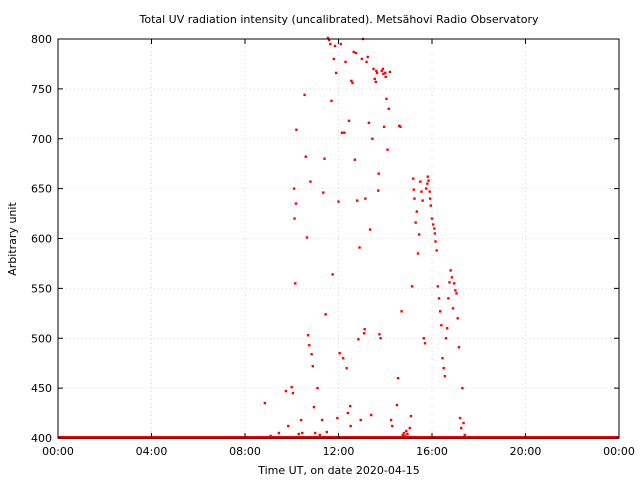 This screenshot has height=480, width=640. I want to click on x-axis-label: Time UT, on date 2020-04-15, so click(338, 470).